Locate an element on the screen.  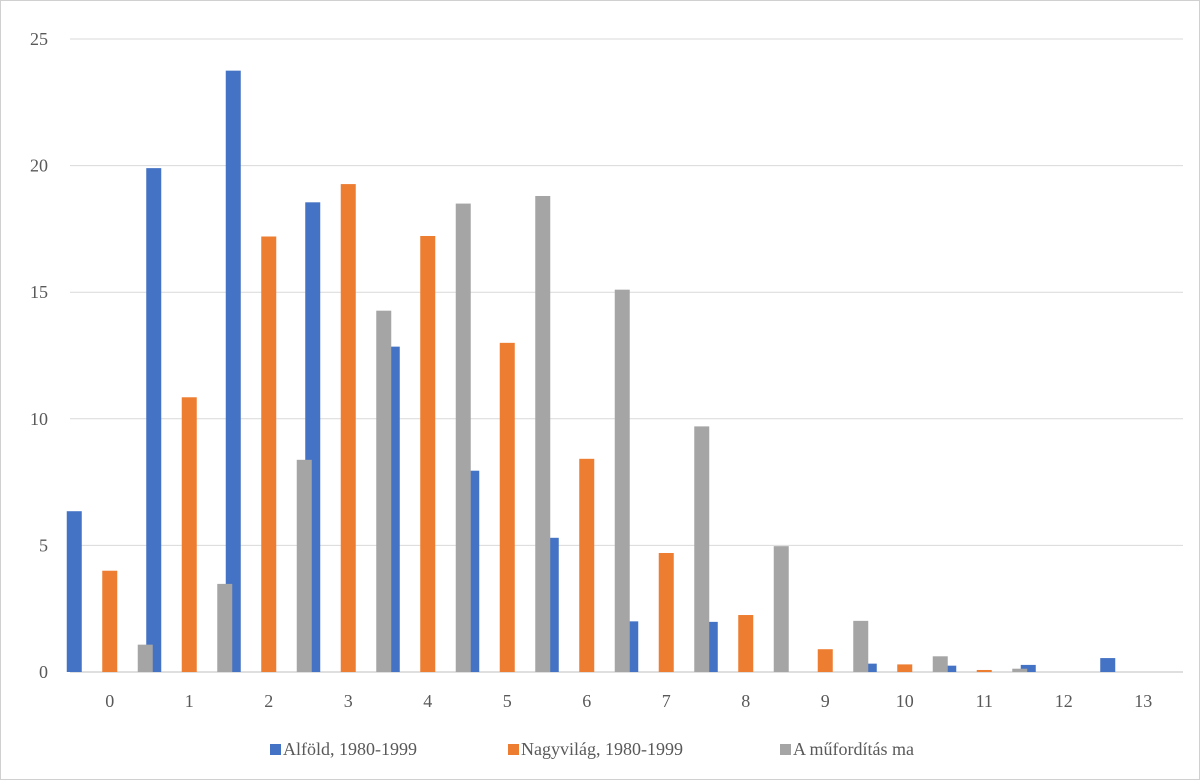
x-tick-label: 9 is located at coordinates (825, 701).